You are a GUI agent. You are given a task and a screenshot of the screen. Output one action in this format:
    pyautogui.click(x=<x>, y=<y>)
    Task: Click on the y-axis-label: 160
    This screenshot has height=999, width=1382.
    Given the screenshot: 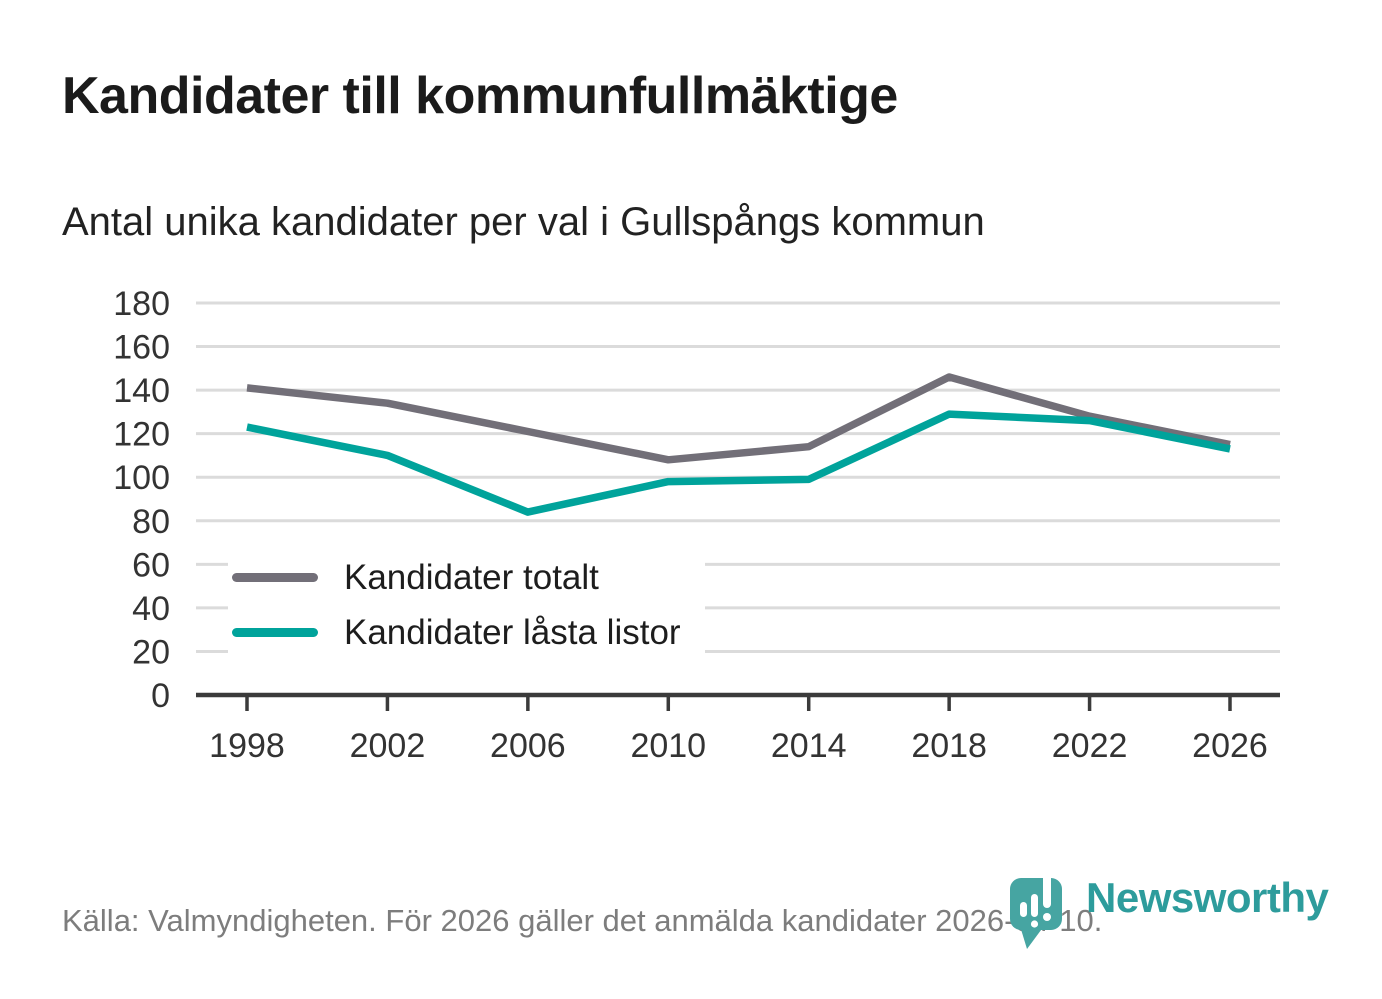 What is the action you would take?
    pyautogui.click(x=141, y=348)
    